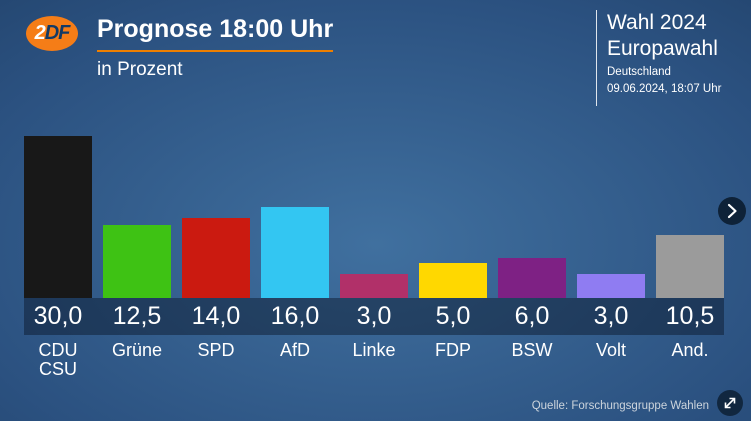 This screenshot has width=751, height=421. What do you see at coordinates (690, 316) in the screenshot?
I see `bar-value-andere: 10,5` at bounding box center [690, 316].